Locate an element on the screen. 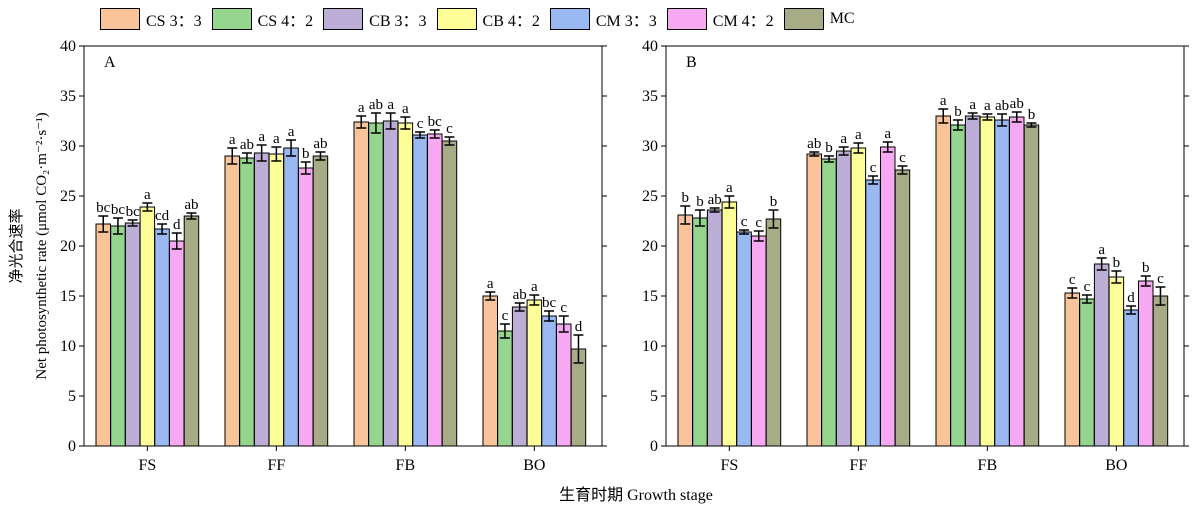 The width and height of the screenshot is (1200, 513). legend-label: CM 3：3 is located at coordinates (626, 21).